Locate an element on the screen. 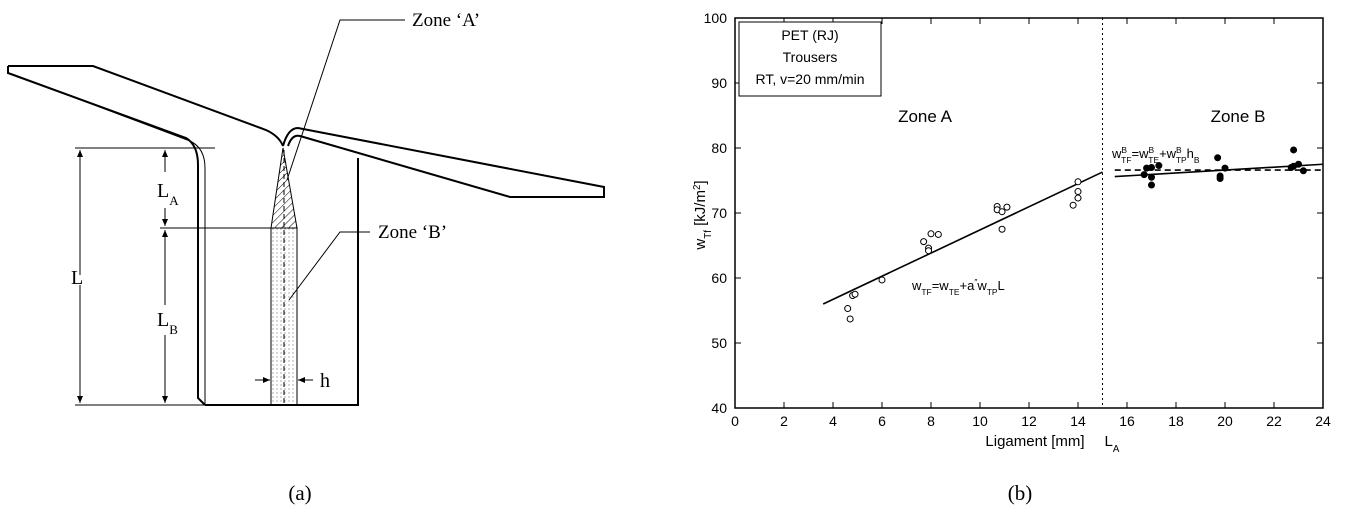 The width and height of the screenshot is (1353, 515). x-tick-label: 12 is located at coordinates (1029, 421).